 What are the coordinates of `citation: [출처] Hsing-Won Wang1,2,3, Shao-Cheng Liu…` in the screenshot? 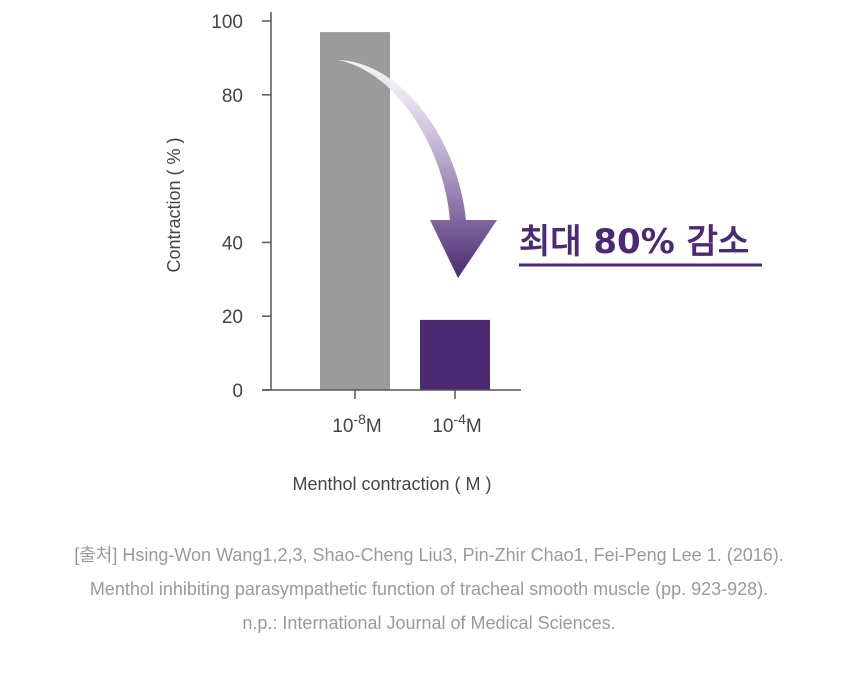 It's located at (429, 589).